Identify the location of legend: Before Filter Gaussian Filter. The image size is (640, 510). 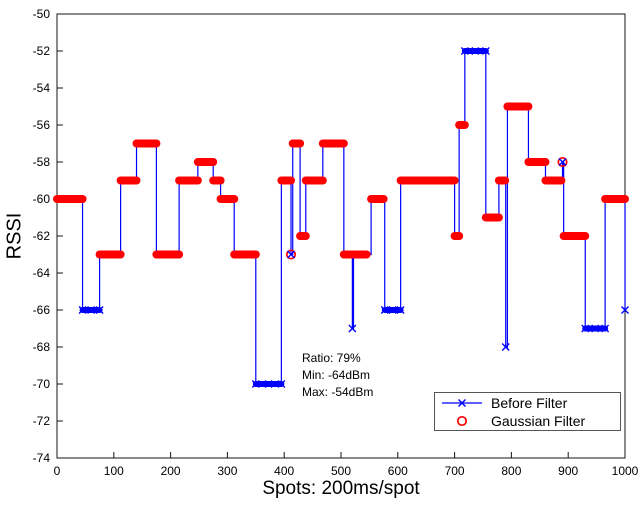
(527, 411).